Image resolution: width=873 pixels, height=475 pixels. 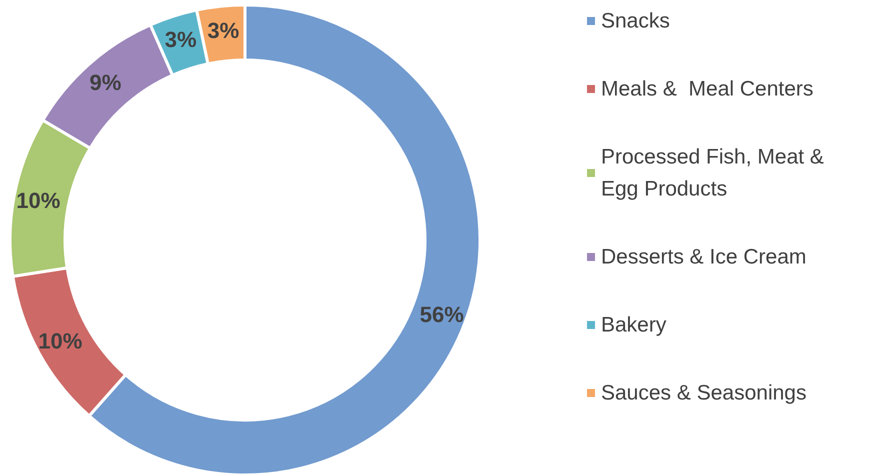 What do you see at coordinates (703, 393) in the screenshot?
I see `legend-label: Sauces & Seasonings` at bounding box center [703, 393].